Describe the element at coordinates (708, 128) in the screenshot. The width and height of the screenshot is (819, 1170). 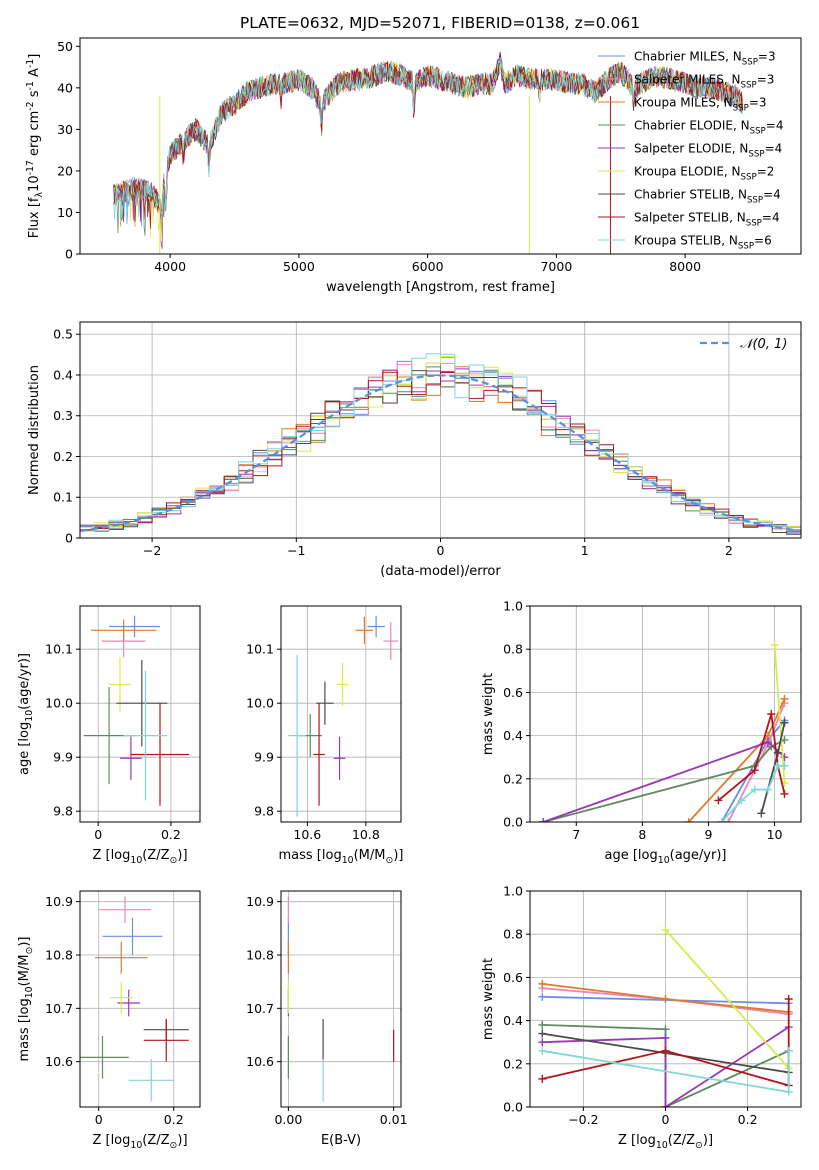
I see `legend-label: Chabrier ELODIE, NSSP=4` at that location.